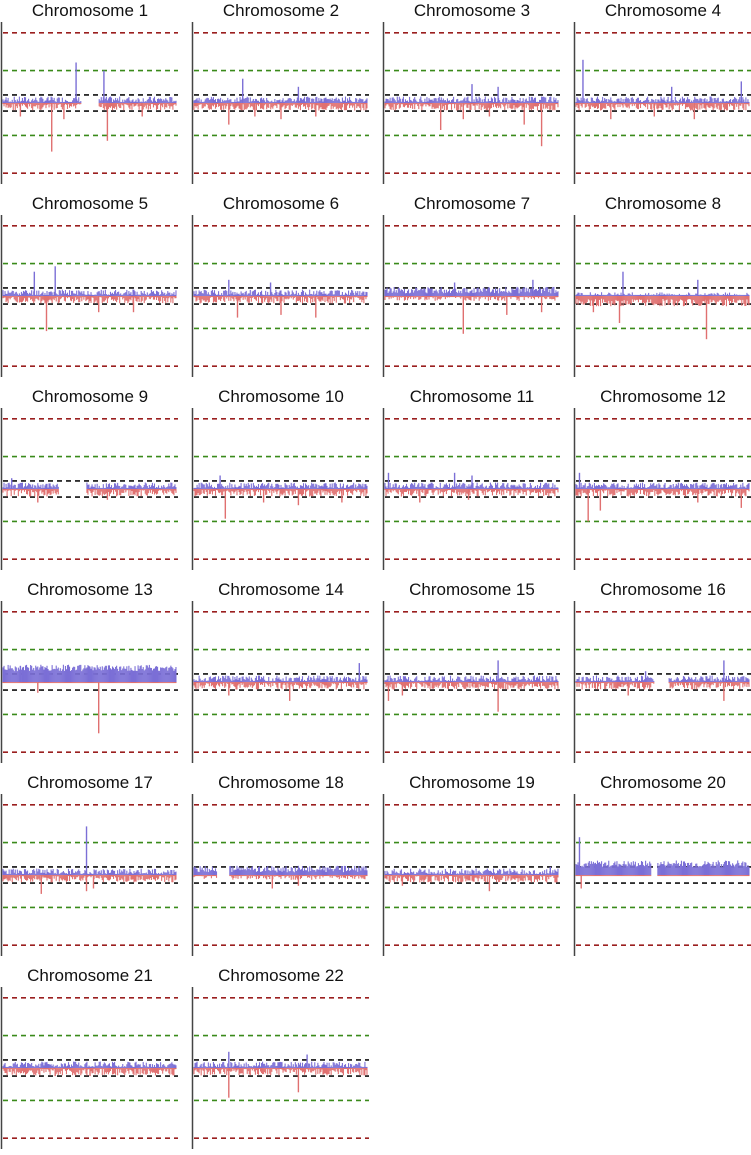  I want to click on panel-title: Chromosome 8, so click(662, 204).